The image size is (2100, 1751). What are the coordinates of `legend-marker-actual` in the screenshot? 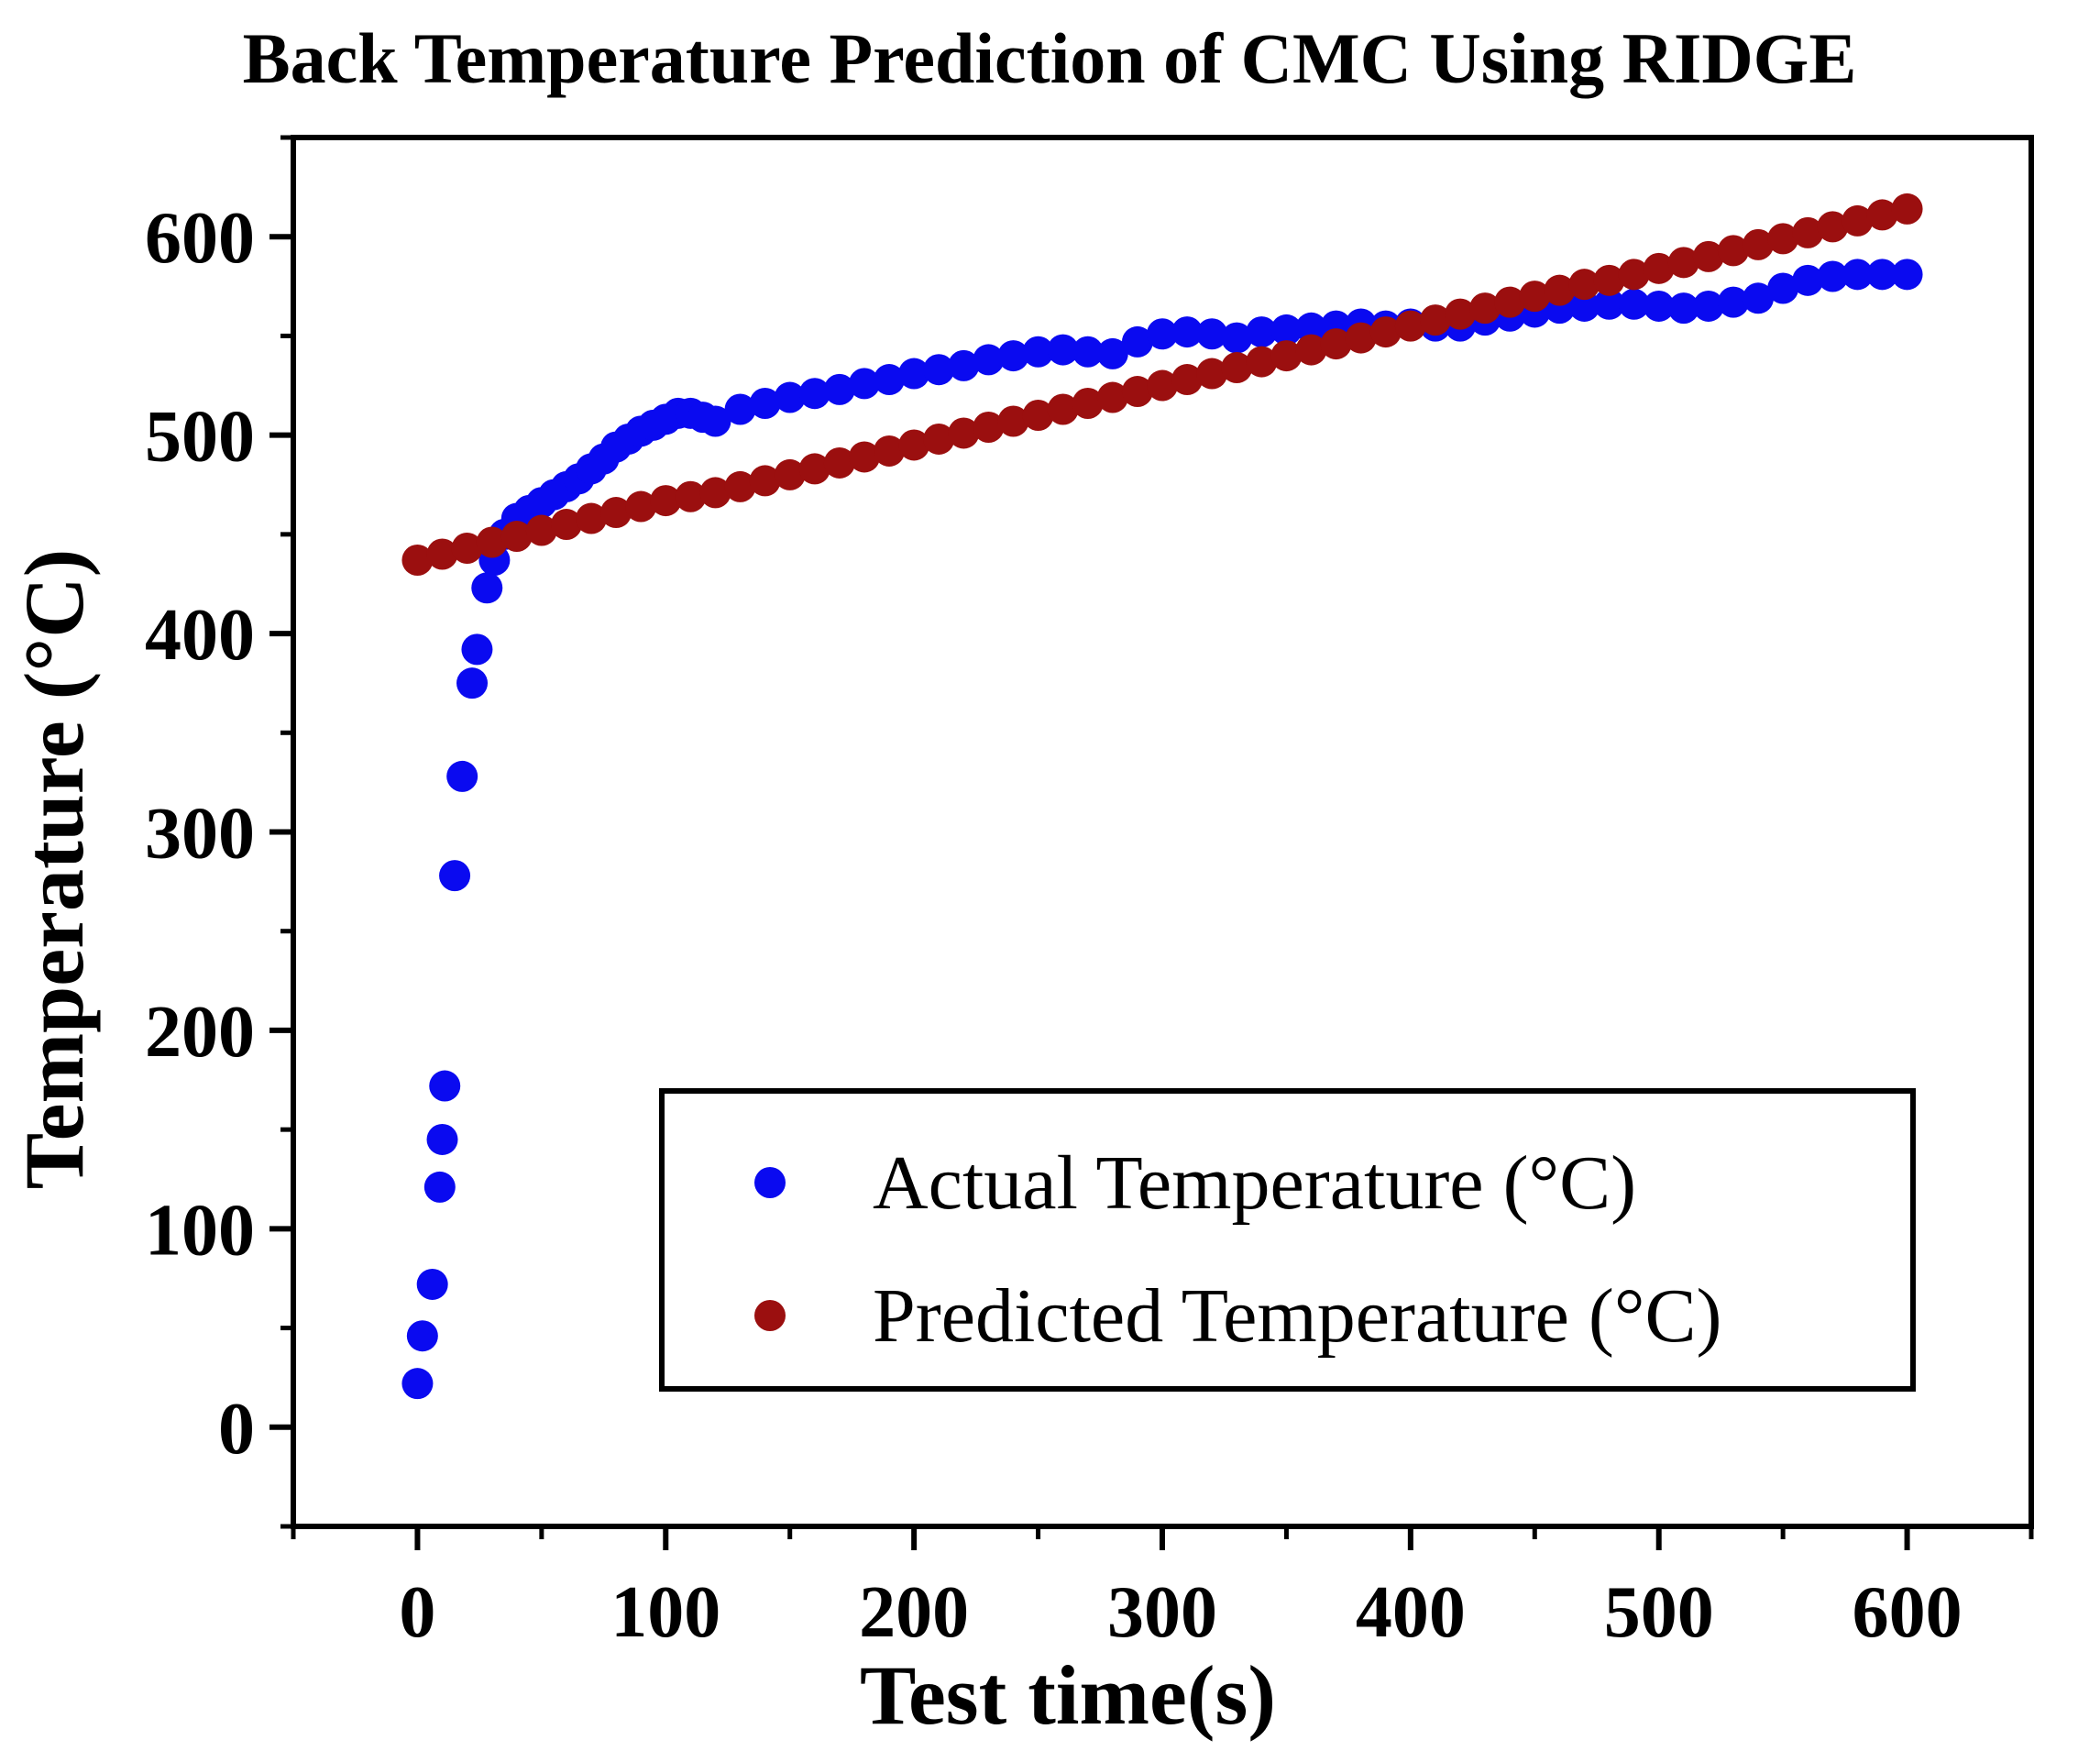 It's located at (770, 1182).